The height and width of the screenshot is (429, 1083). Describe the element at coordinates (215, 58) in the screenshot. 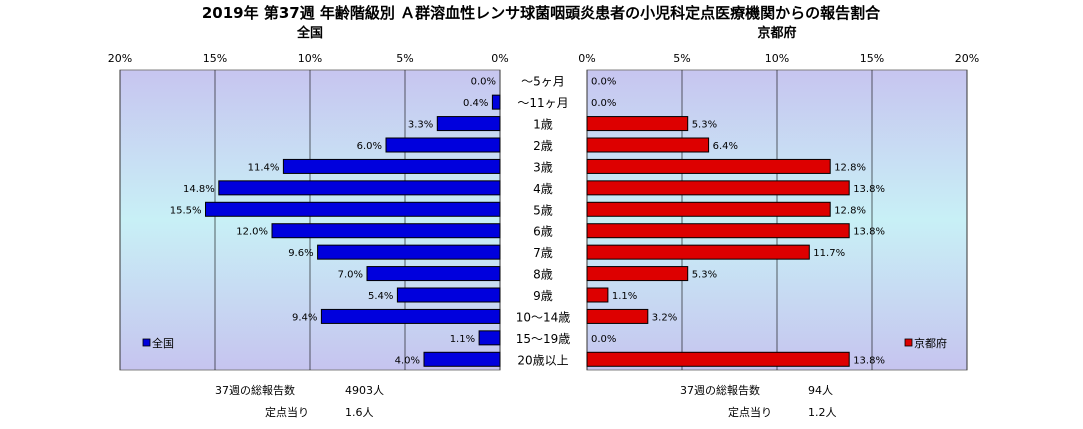

I see `panel-0-tick-label: 15%` at that location.